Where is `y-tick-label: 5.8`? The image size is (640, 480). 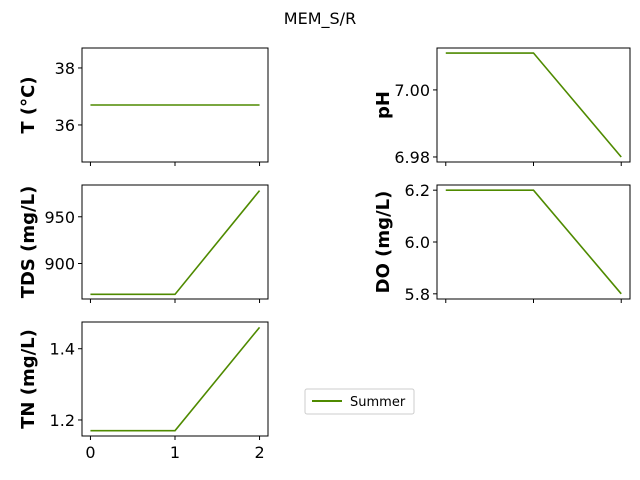
y-tick-label: 5.8 is located at coordinates (417, 294).